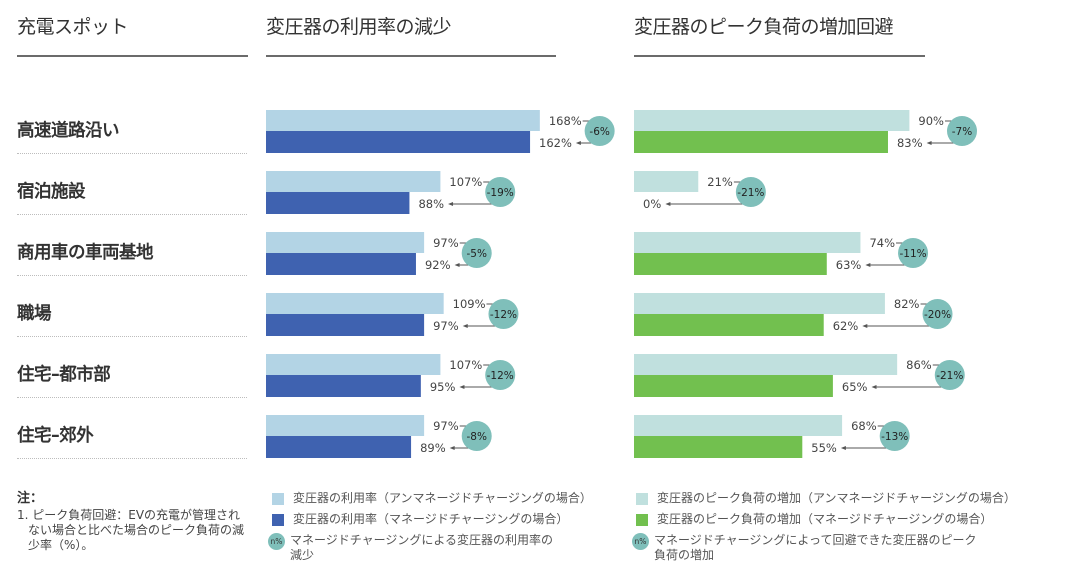 Image resolution: width=1069 pixels, height=585 pixels. I want to click on value-label-managed: 89%, so click(433, 448).